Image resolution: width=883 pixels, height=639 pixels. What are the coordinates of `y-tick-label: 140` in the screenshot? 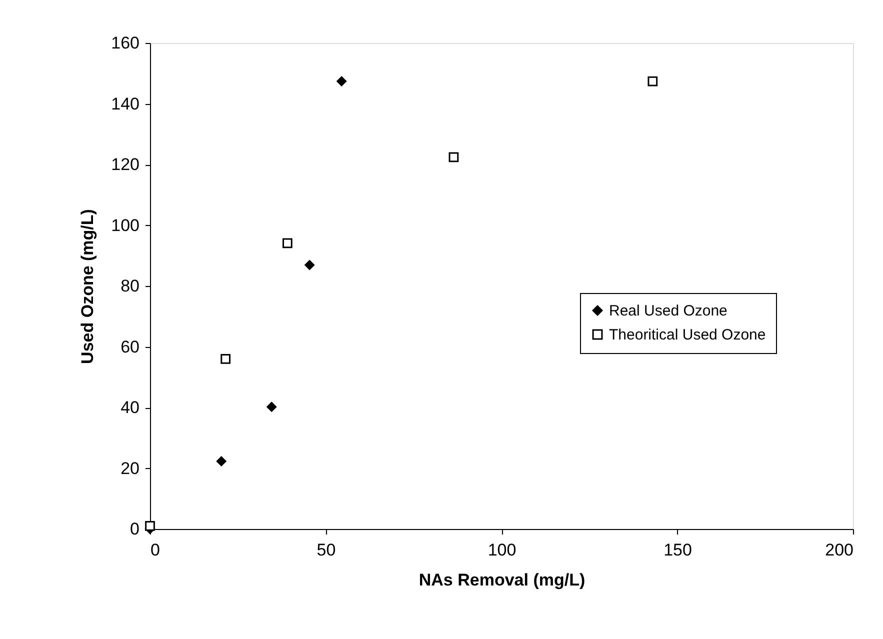 It's located at (125, 104).